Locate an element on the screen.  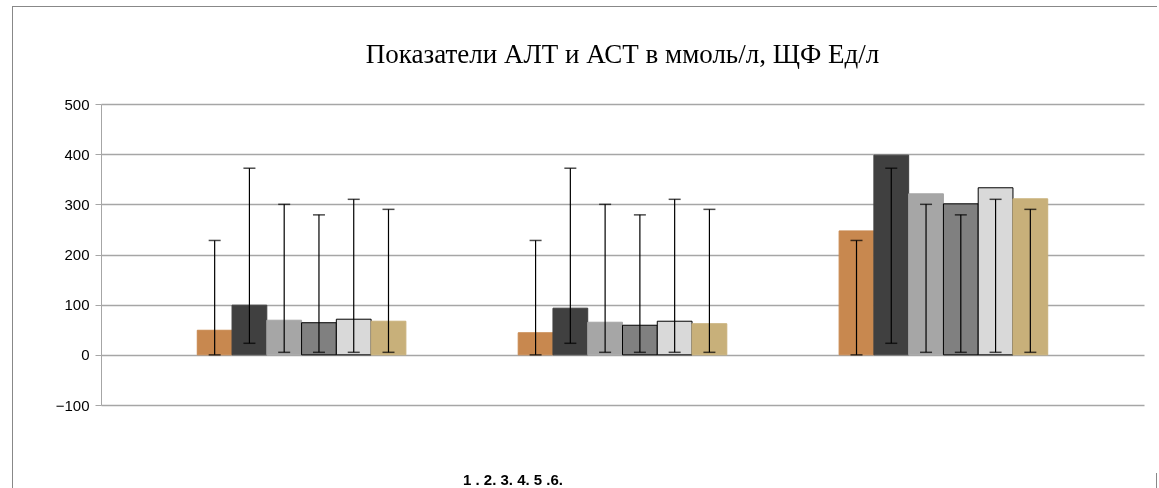
y-tick-label: 500 is located at coordinates (77, 104).